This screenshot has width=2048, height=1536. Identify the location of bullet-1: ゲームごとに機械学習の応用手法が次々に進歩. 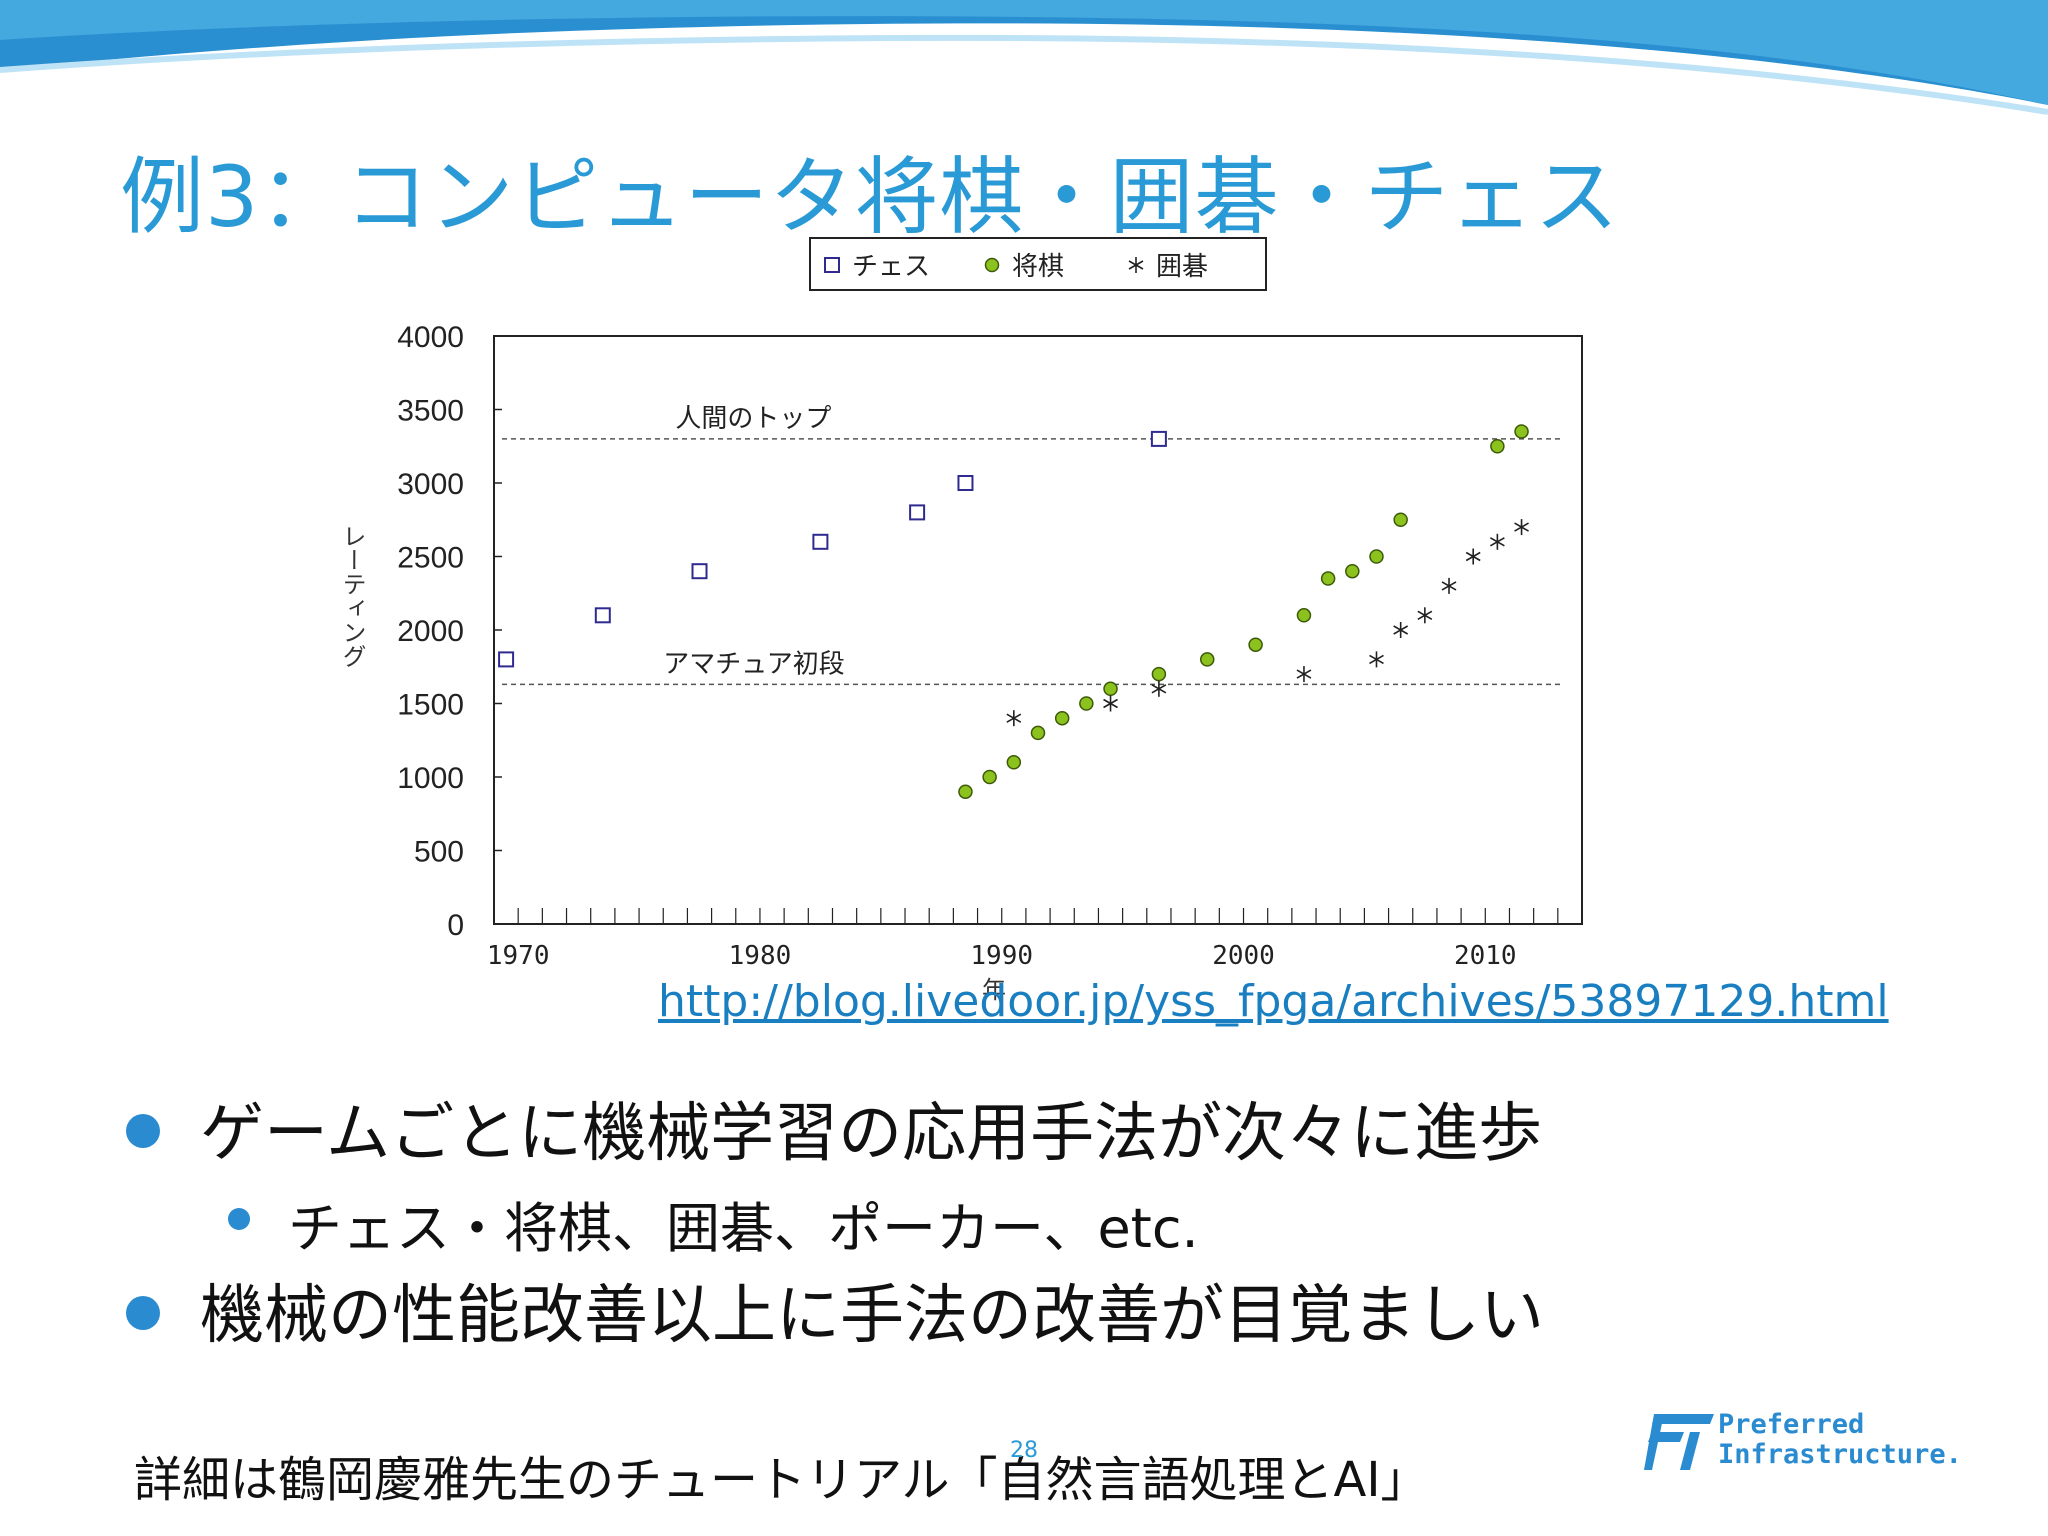
(871, 1134).